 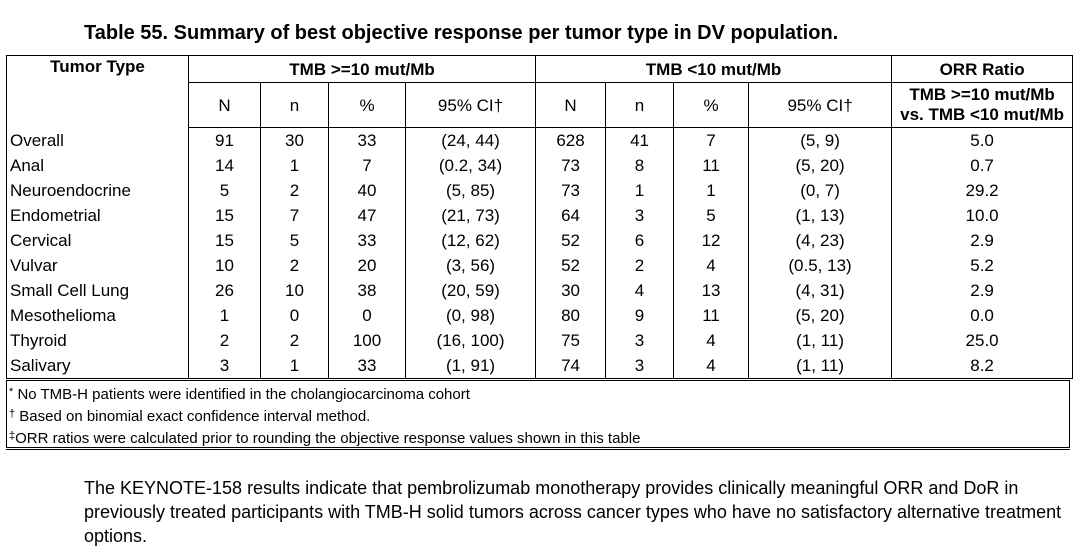 I want to click on cell-type: Overall, so click(x=97, y=140).